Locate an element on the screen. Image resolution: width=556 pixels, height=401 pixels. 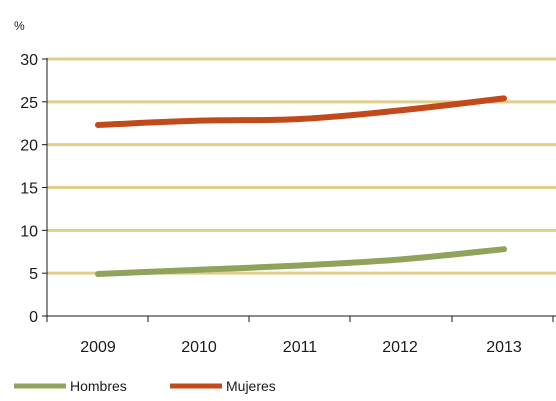
y-tick-label: 25 is located at coordinates (29, 103).